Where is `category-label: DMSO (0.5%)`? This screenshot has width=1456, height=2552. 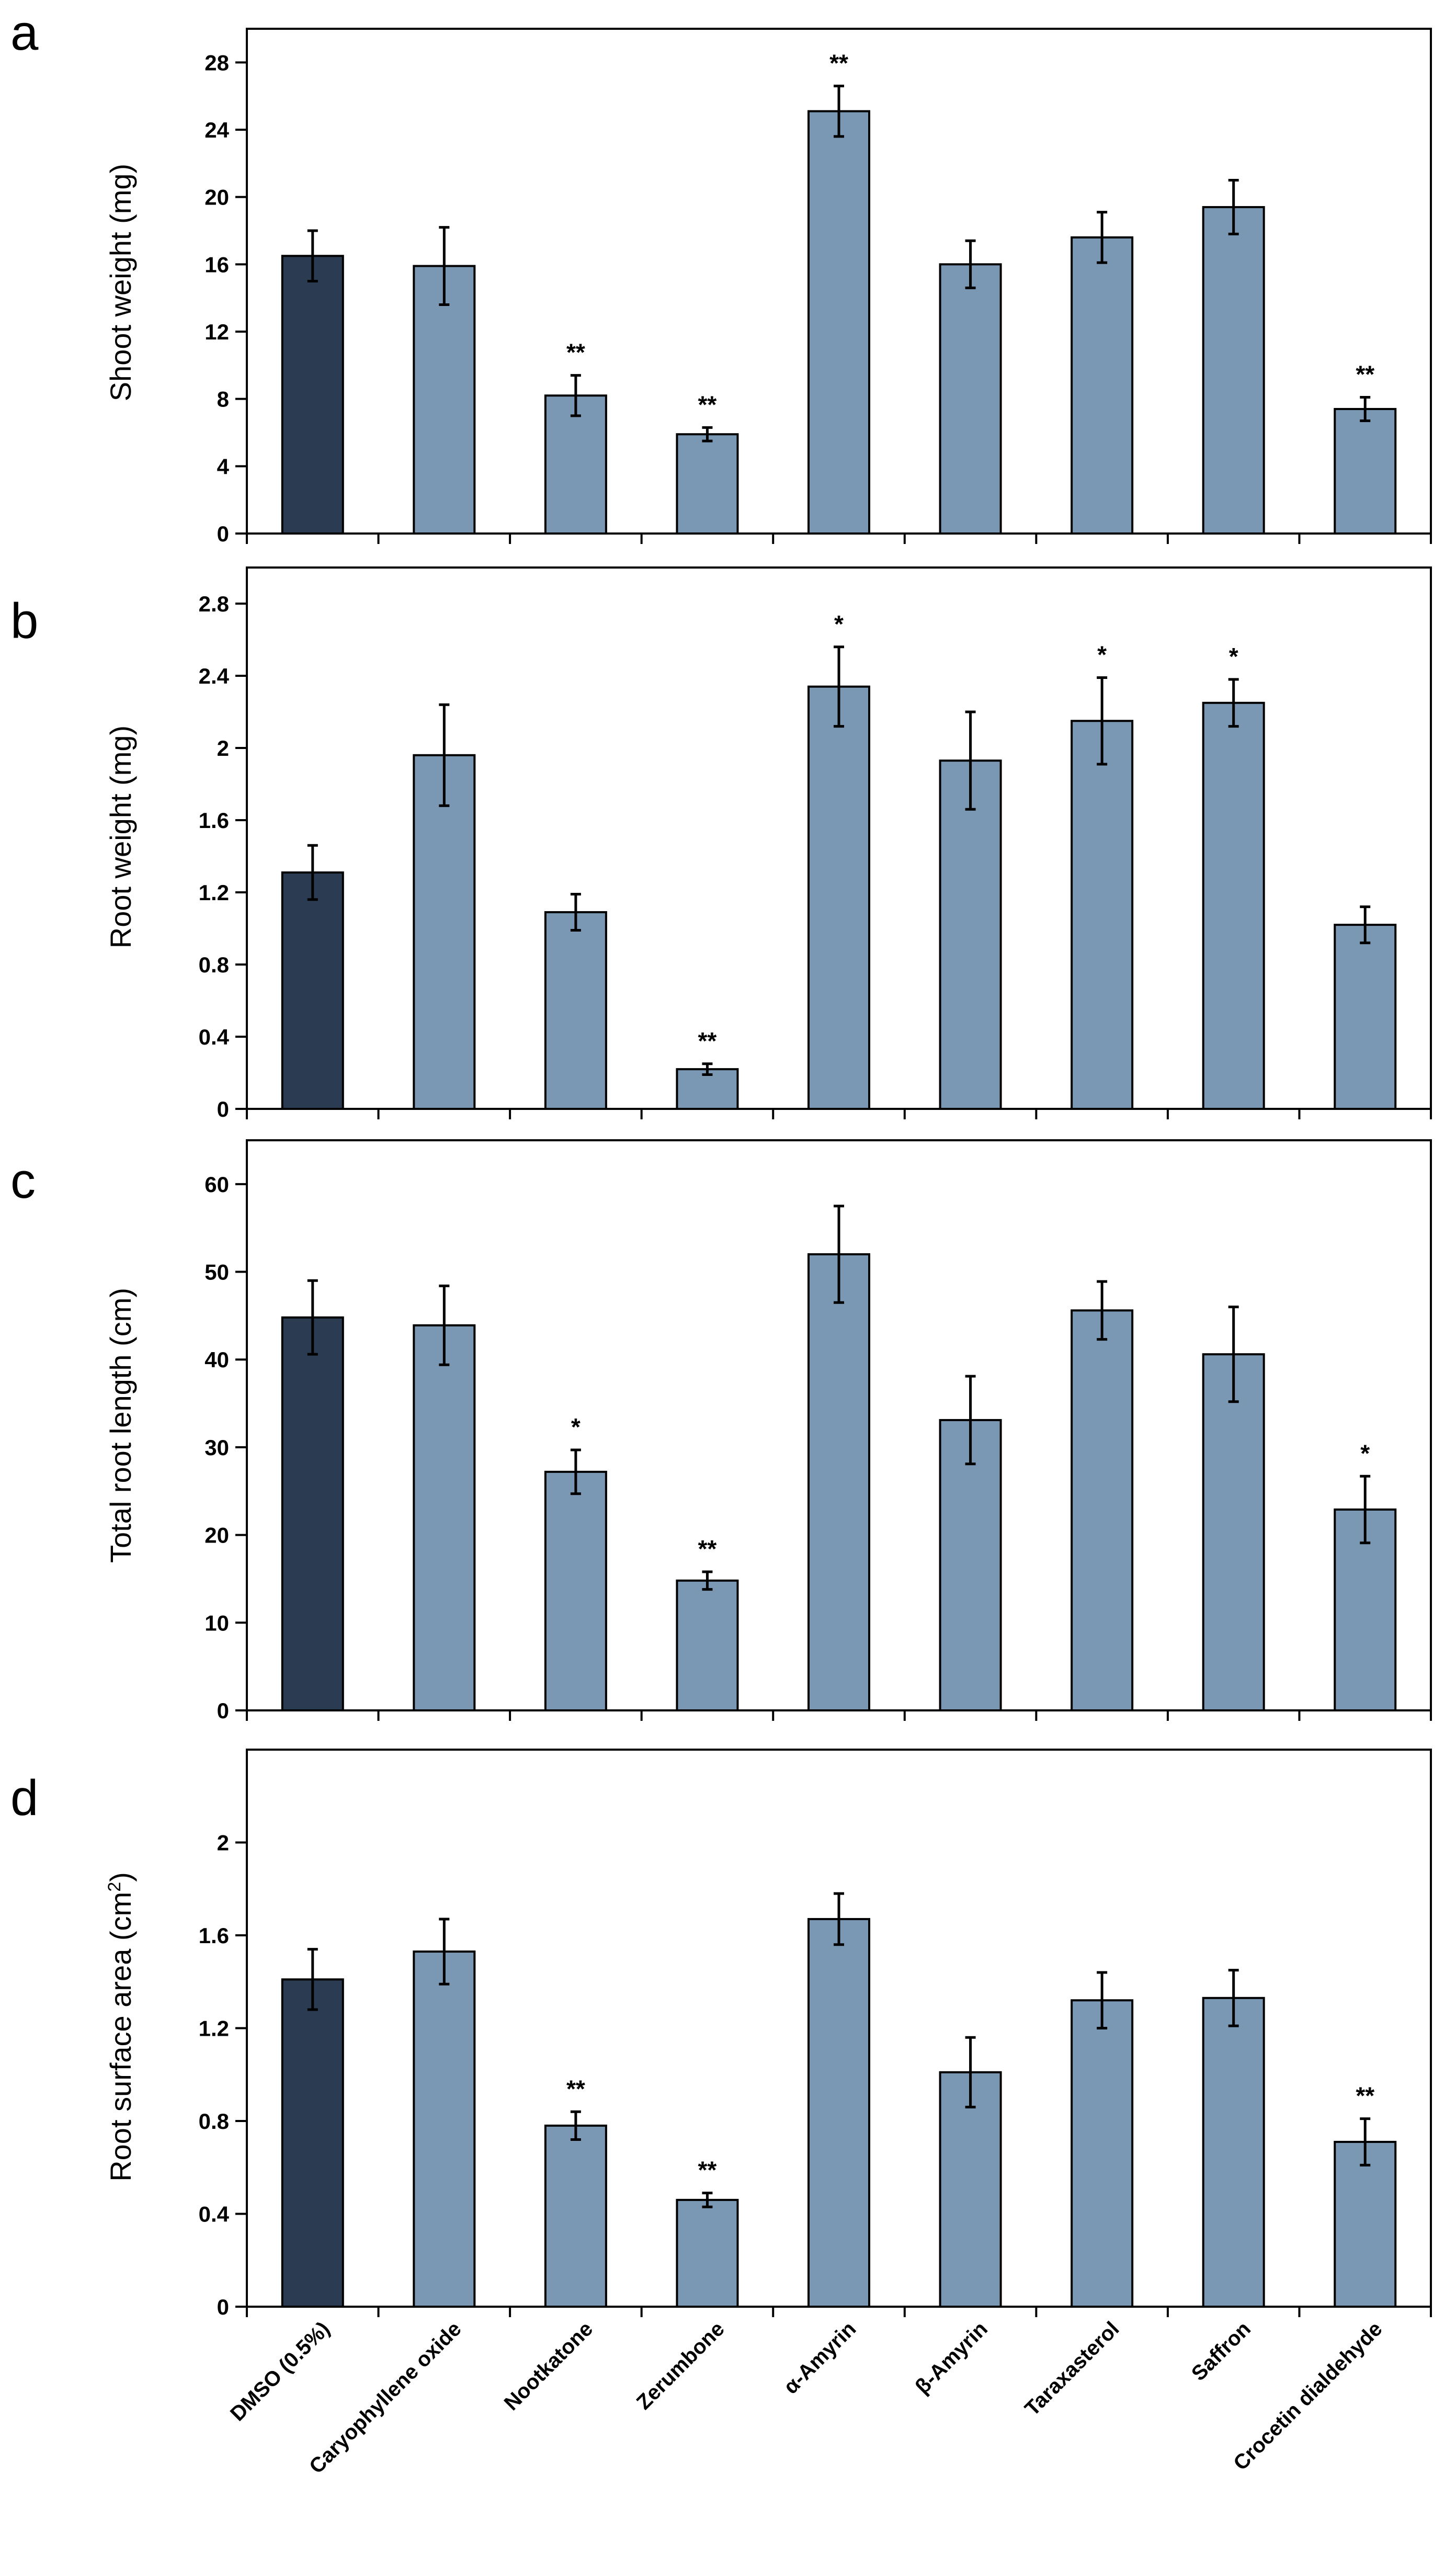 category-label: DMSO (0.5%) is located at coordinates (280, 2371).